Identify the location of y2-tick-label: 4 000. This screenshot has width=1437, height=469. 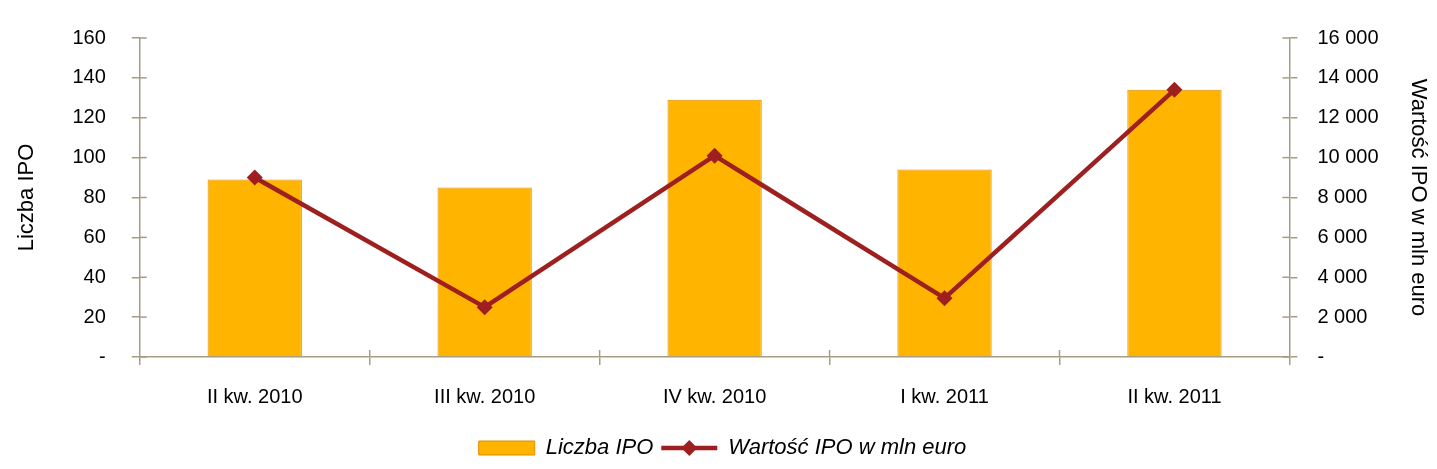
(1342, 275).